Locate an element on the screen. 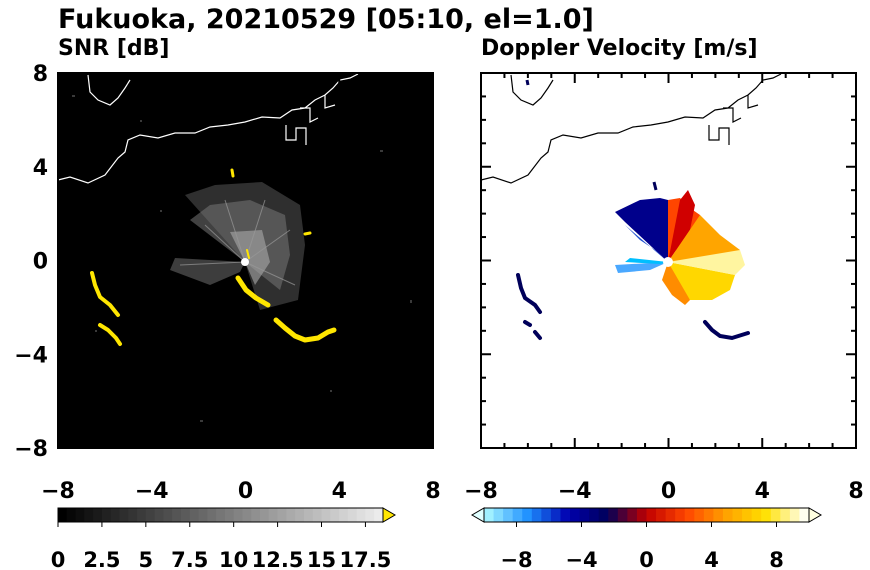 The image size is (870, 570). snr-clutter-fan is located at coordinates (237, 246).